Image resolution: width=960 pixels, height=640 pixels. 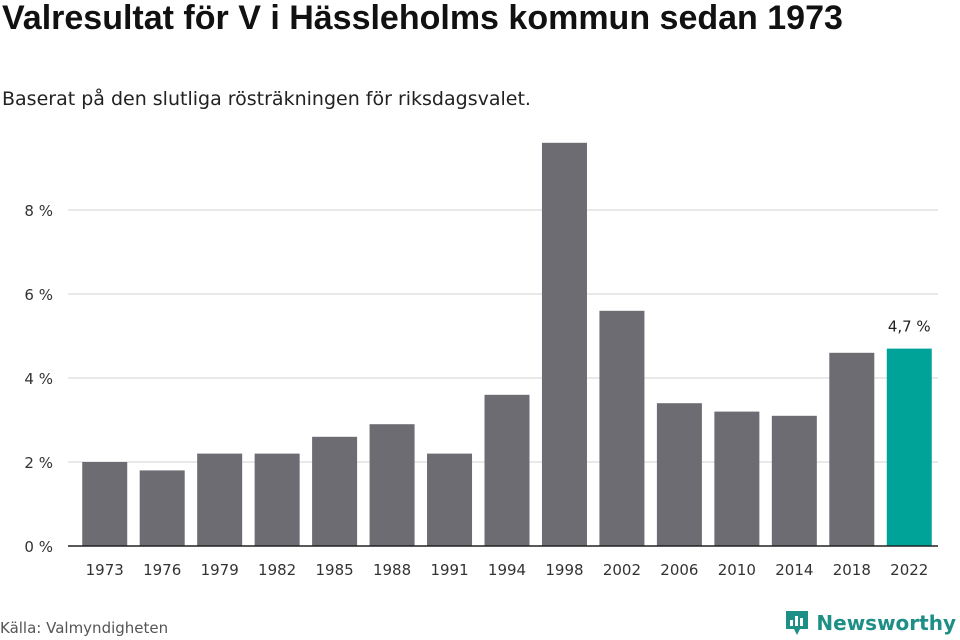 I want to click on x-tick-label: 1976, so click(x=162, y=570).